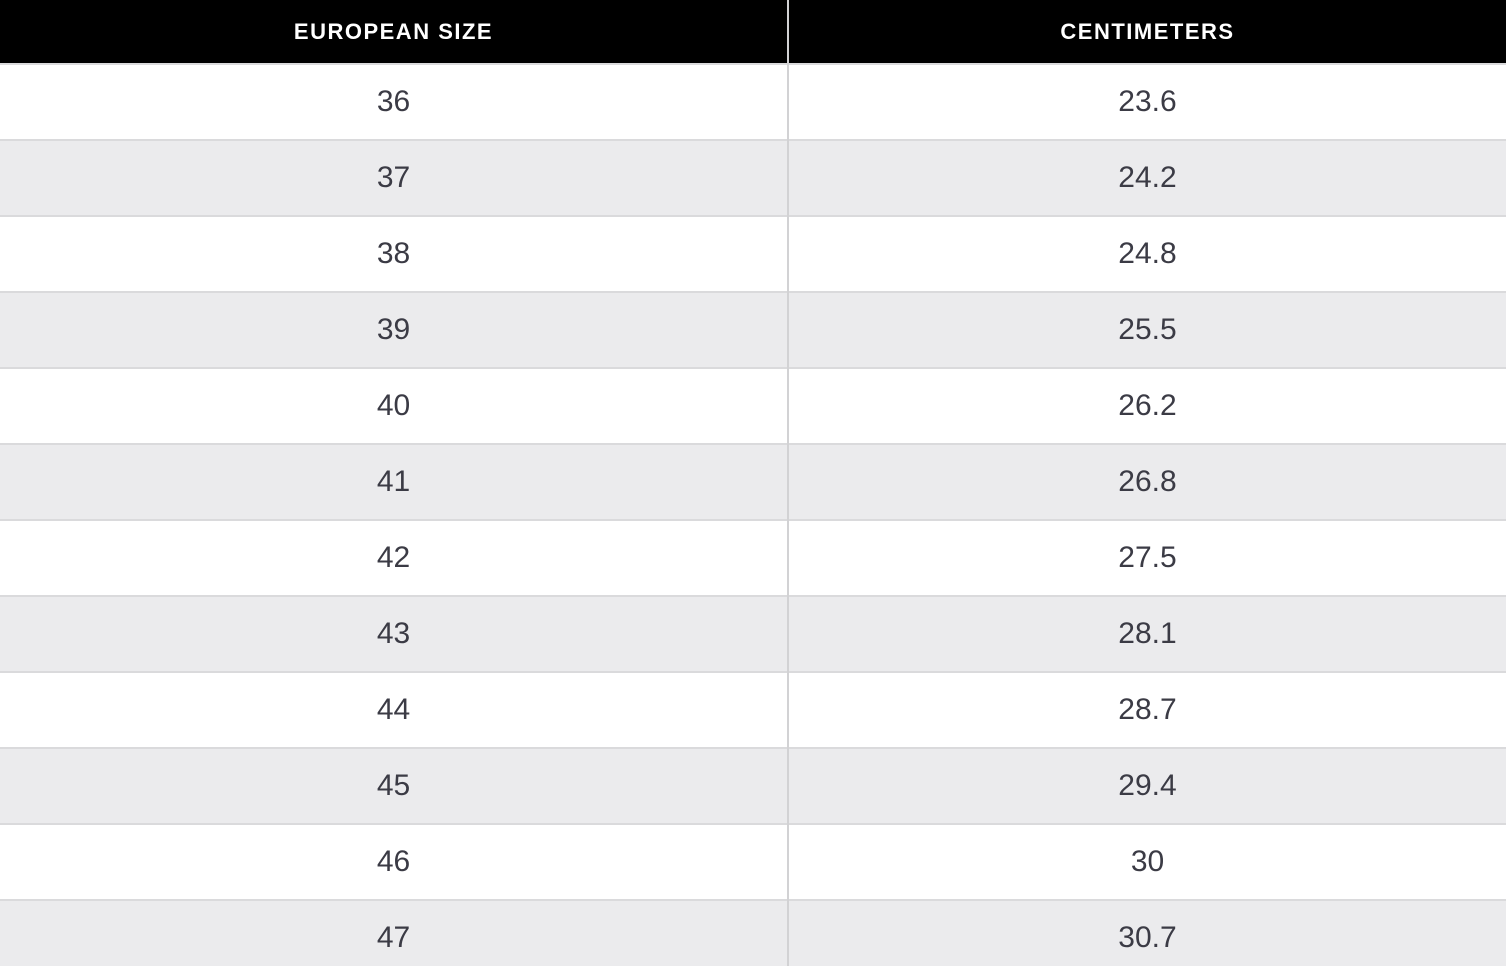 The height and width of the screenshot is (966, 1506). What do you see at coordinates (1147, 709) in the screenshot?
I see `centimeters-cell: 28.7` at bounding box center [1147, 709].